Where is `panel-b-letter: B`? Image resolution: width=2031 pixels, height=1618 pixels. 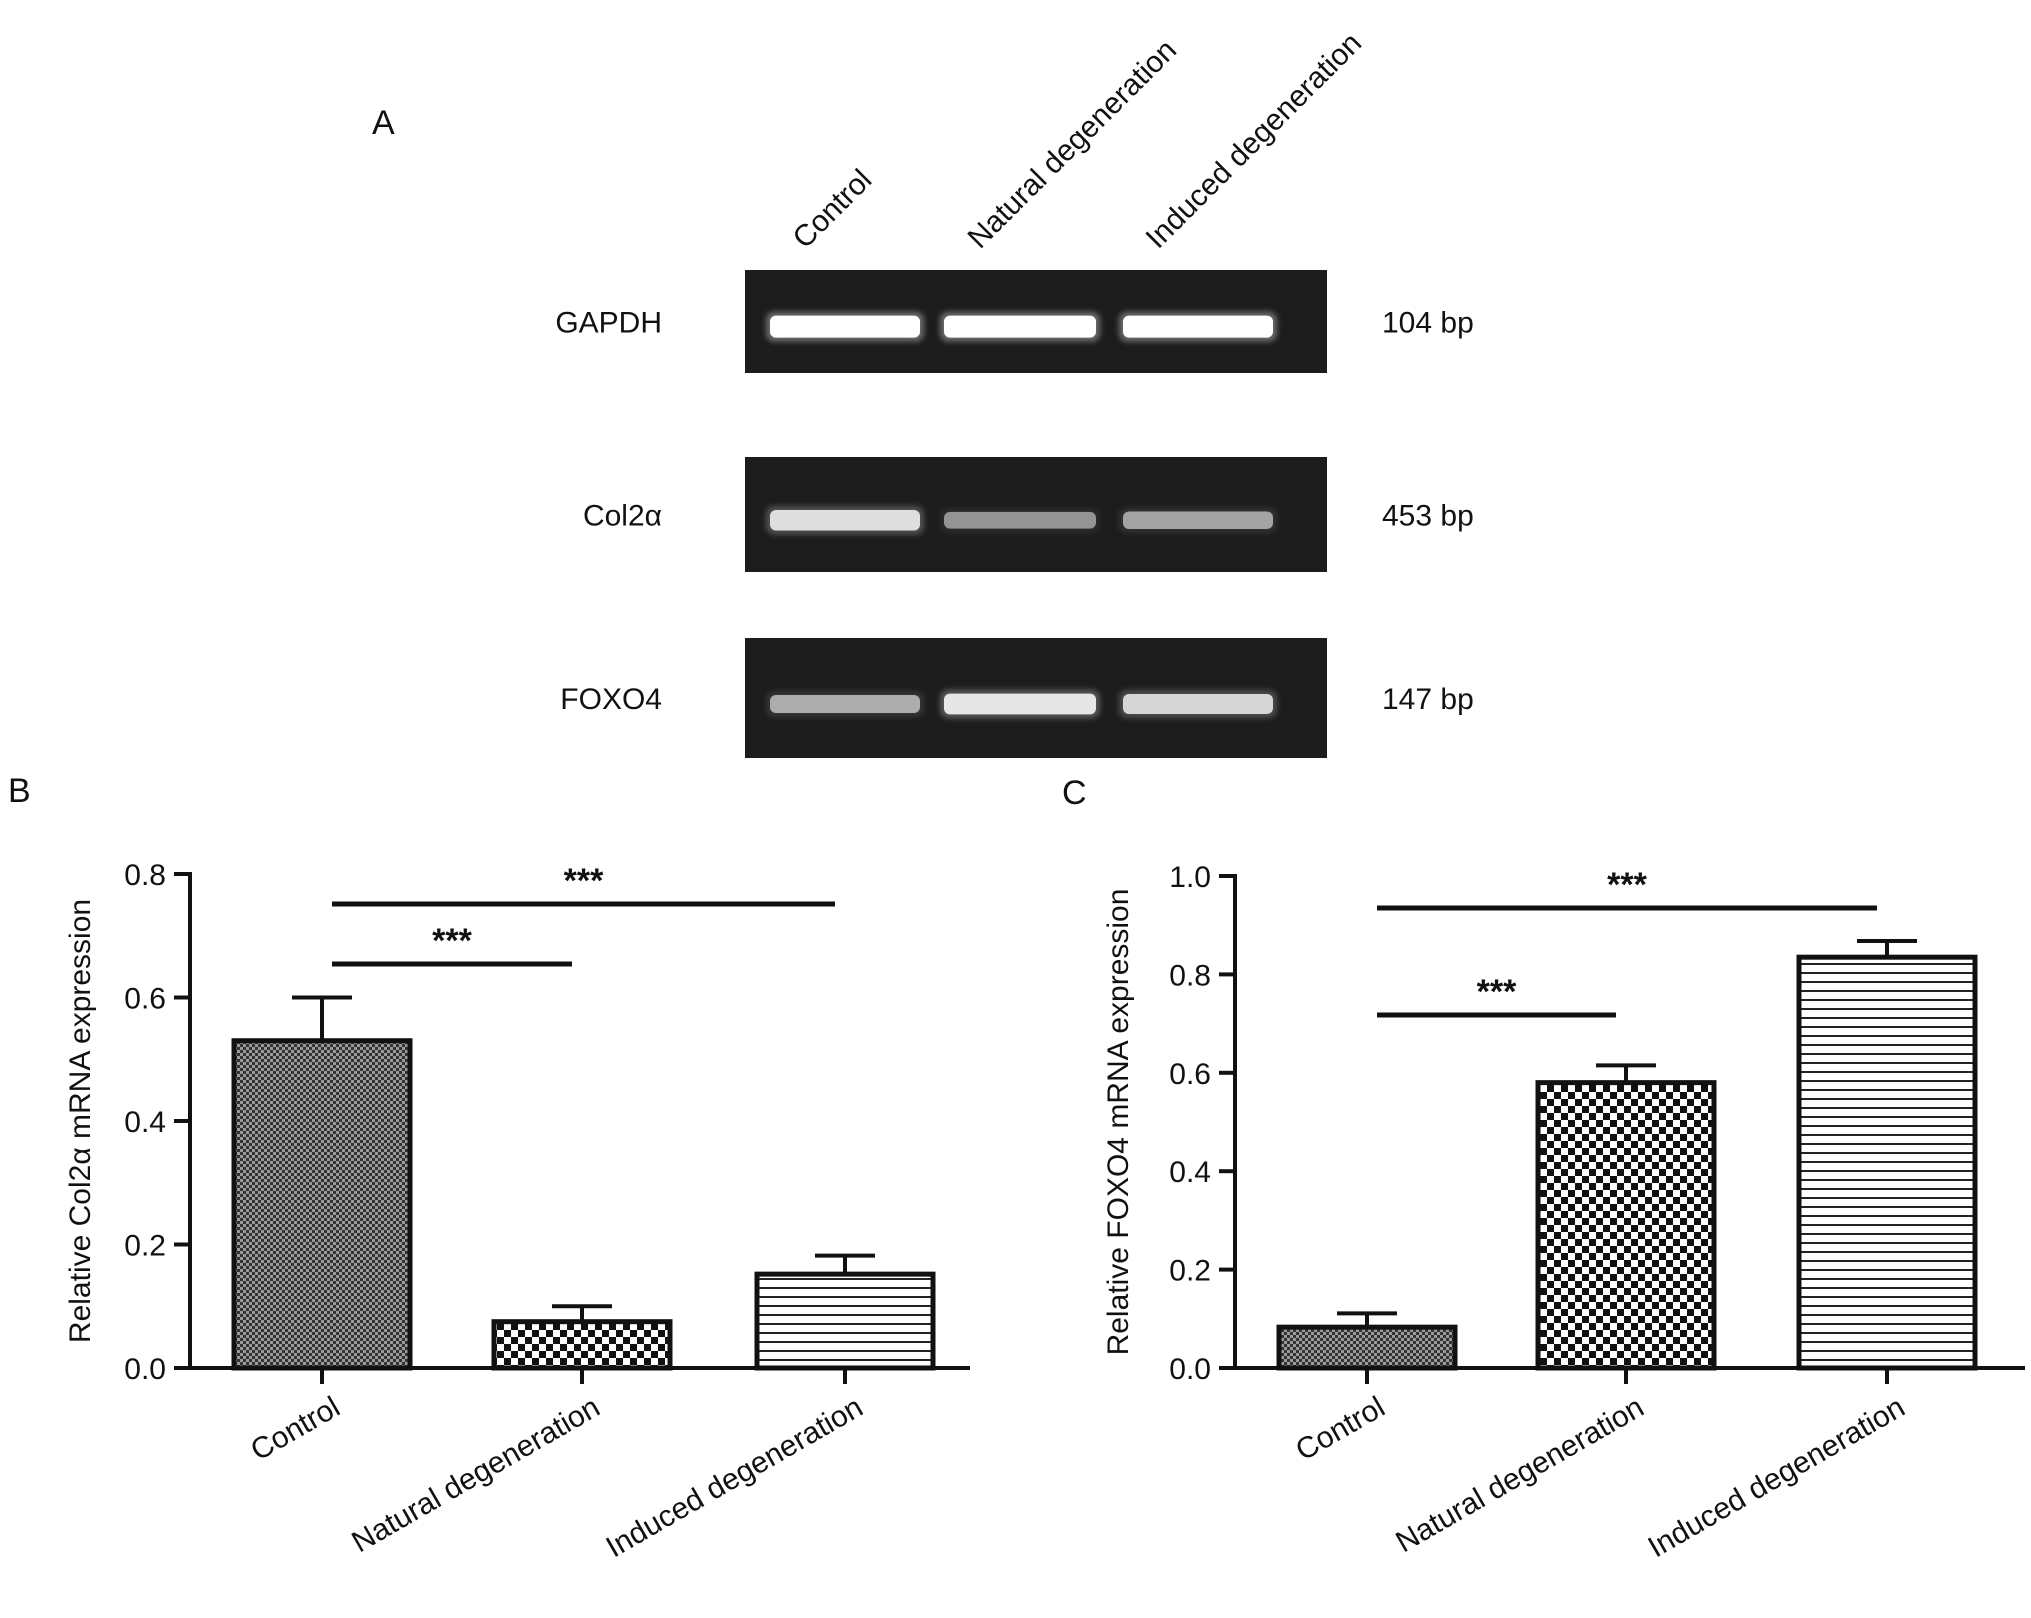 panel-b-letter: B is located at coordinates (19, 791).